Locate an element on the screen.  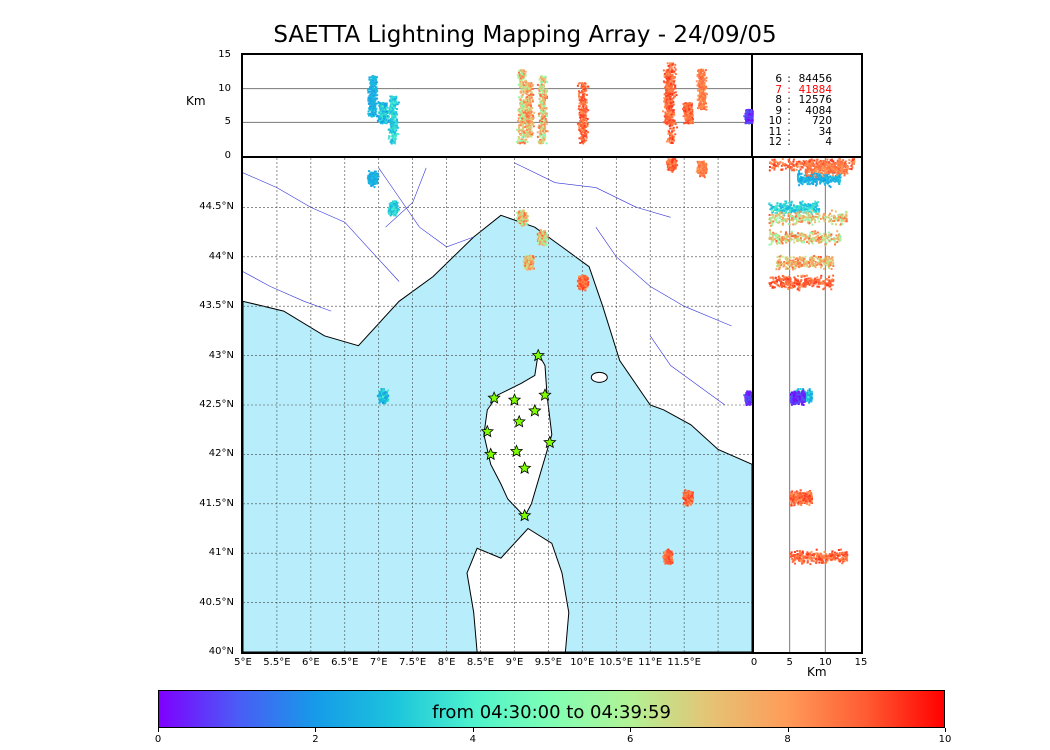
altitude-stat-row: 10: 720 is located at coordinates (805, 121).